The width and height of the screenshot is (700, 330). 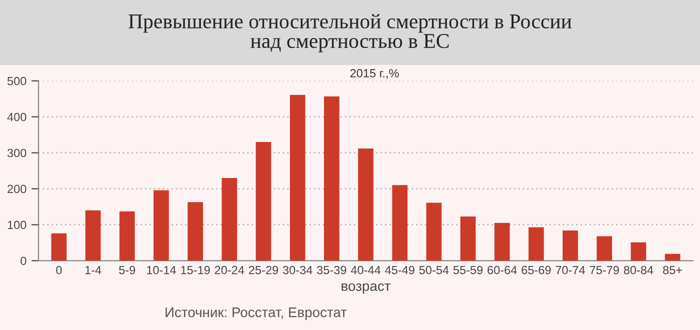 What do you see at coordinates (17, 189) in the screenshot?
I see `y-tick-label: 200` at bounding box center [17, 189].